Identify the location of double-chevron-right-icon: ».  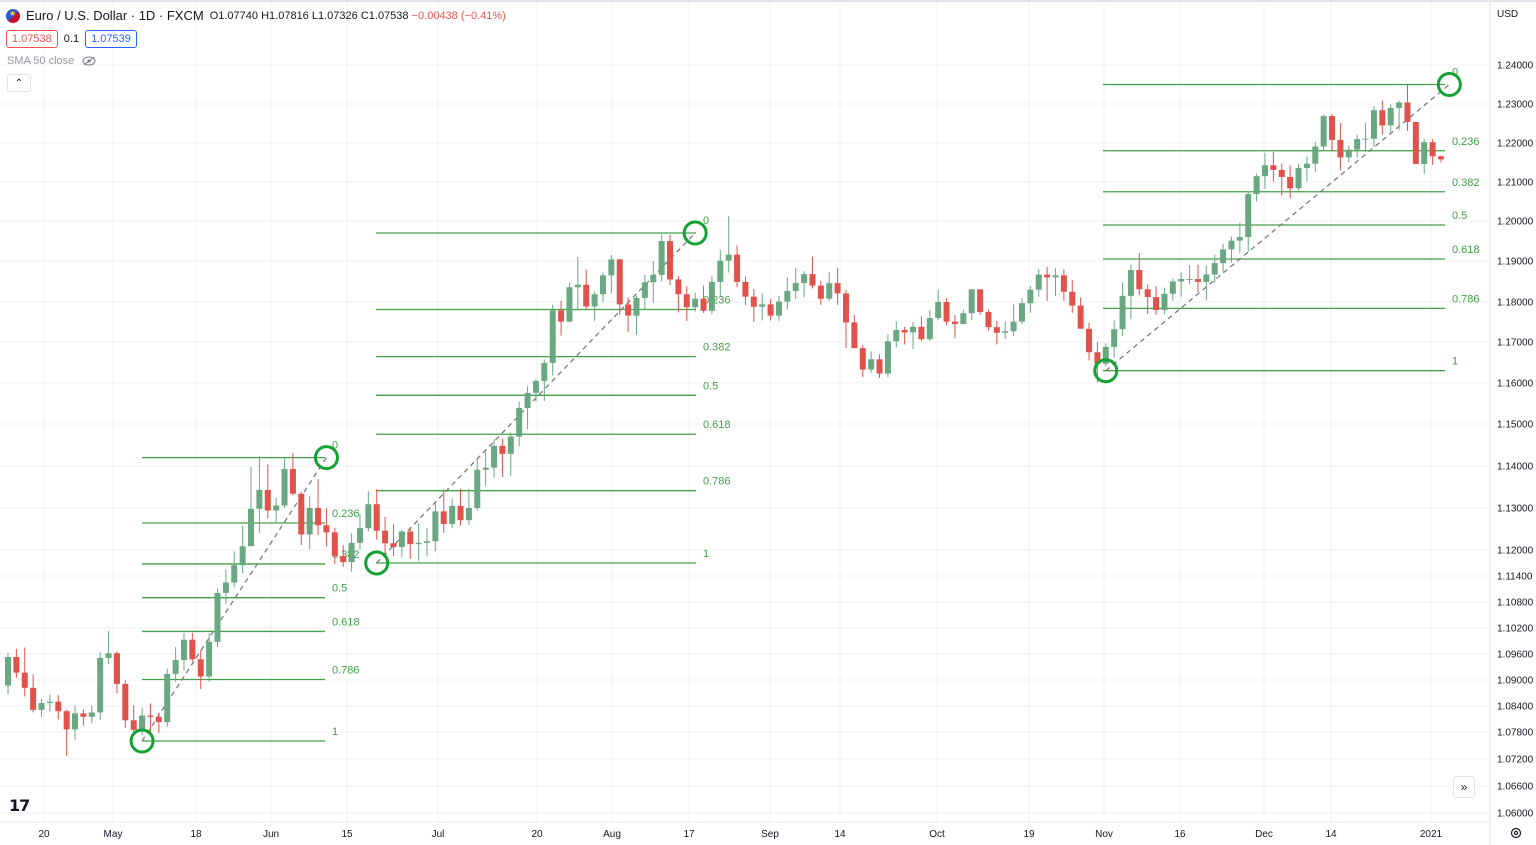
(1464, 787).